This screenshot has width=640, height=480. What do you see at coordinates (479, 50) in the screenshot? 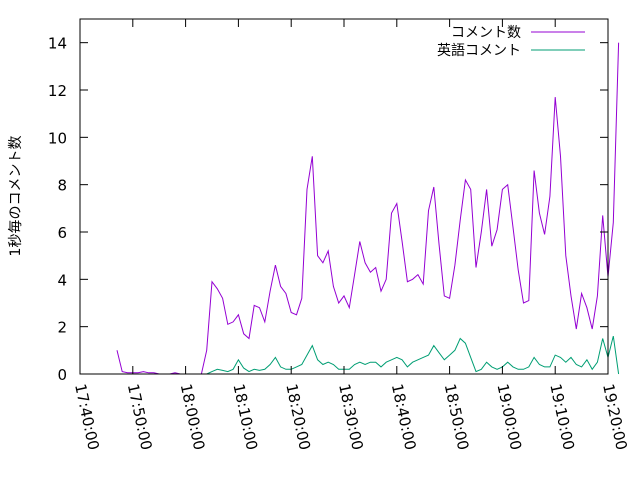
I see `legend-label-2: 英語コメント` at bounding box center [479, 50].